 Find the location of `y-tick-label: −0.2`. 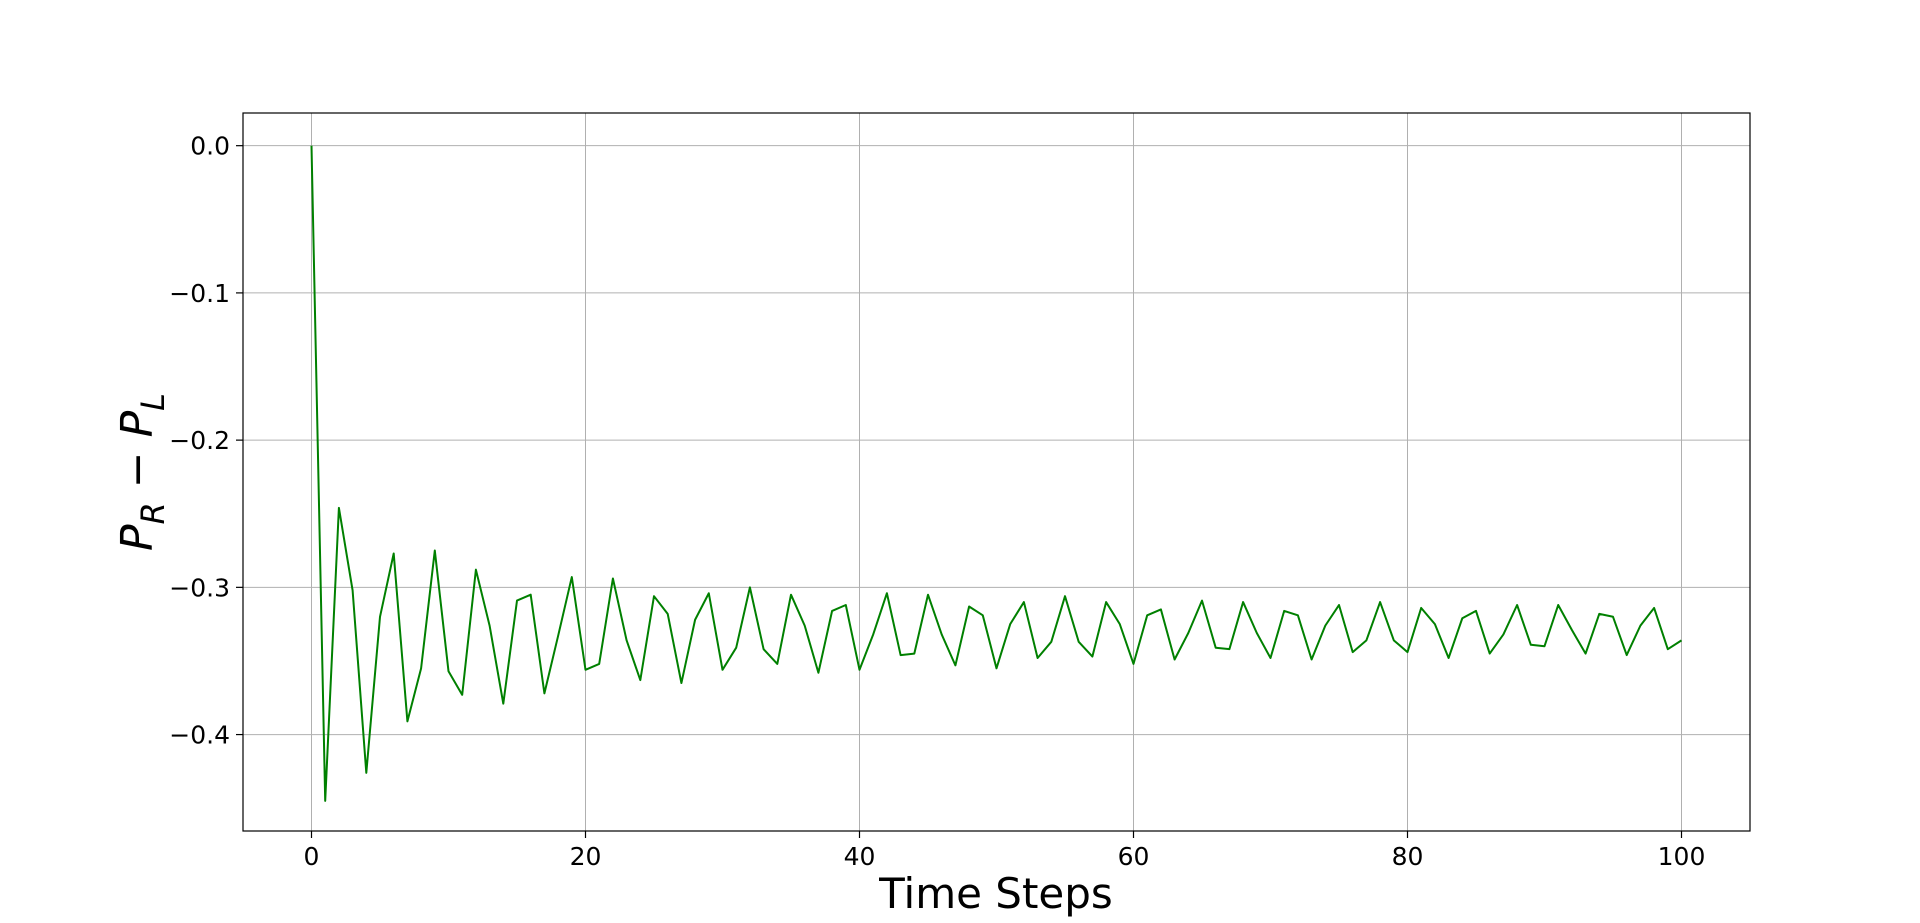

y-tick-label: −0.2 is located at coordinates (199, 440).